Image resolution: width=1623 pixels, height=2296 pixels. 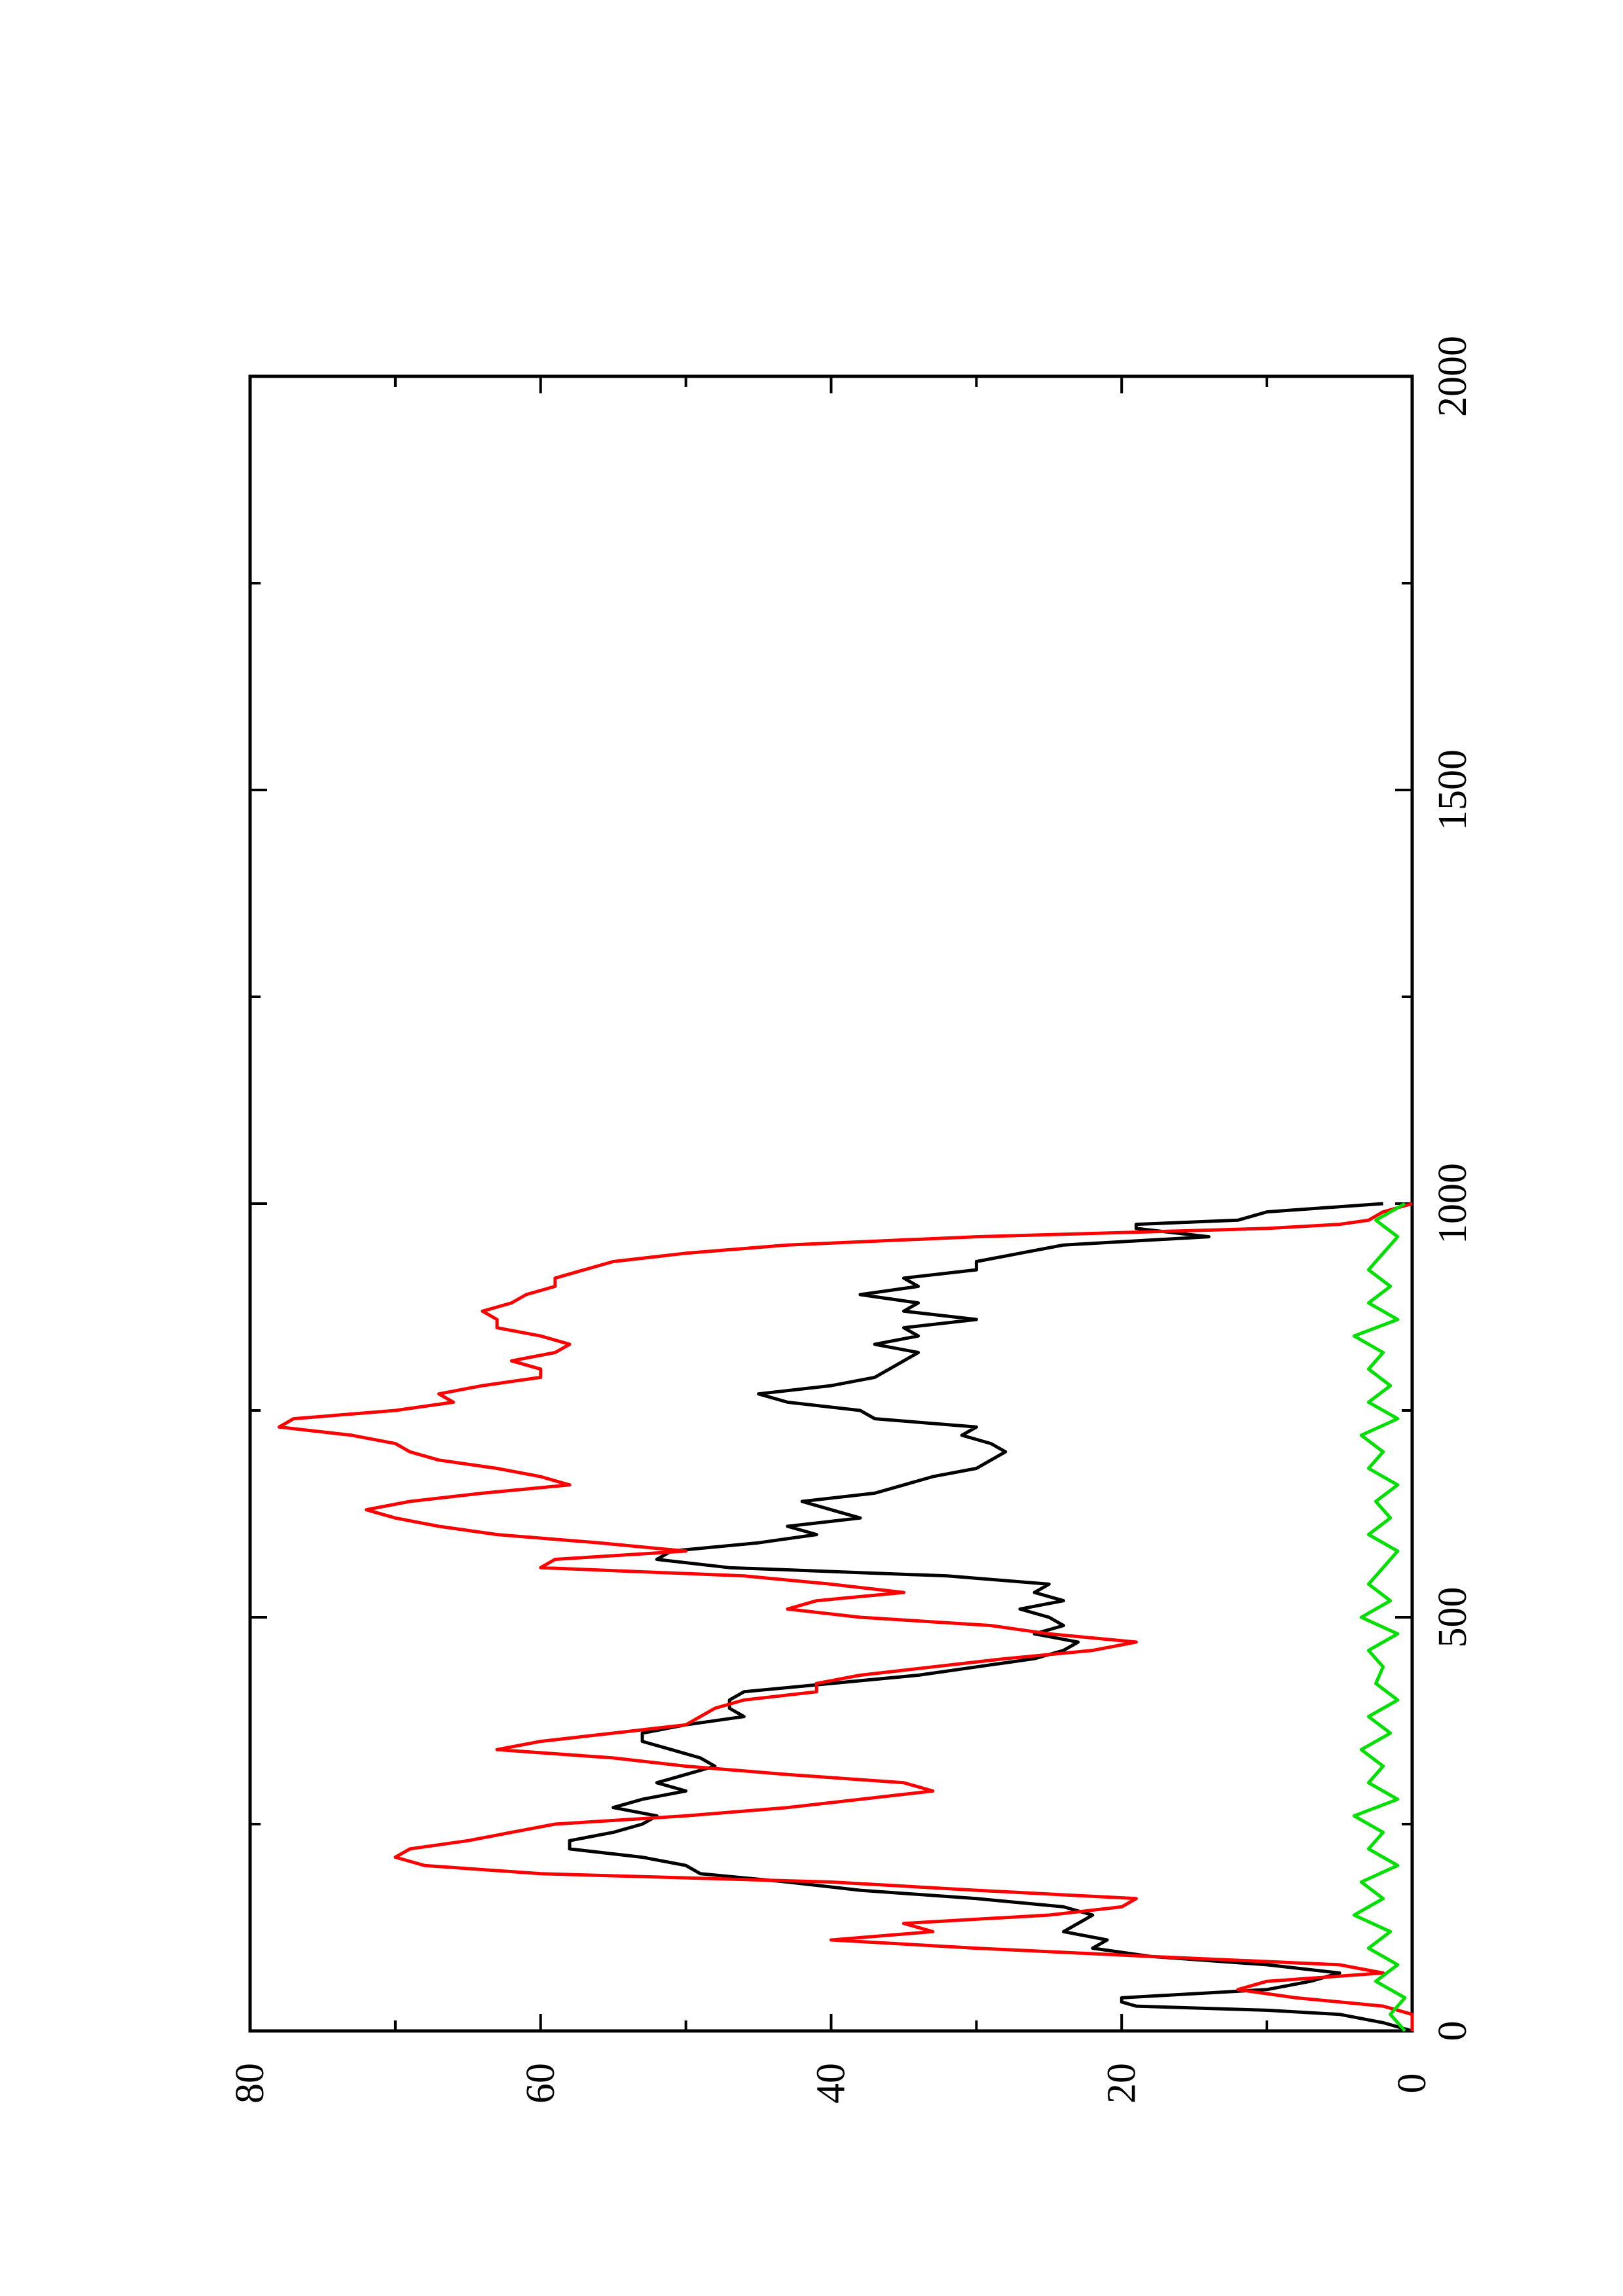 I want to click on x-tick-label: 1500, so click(x=1453, y=790).